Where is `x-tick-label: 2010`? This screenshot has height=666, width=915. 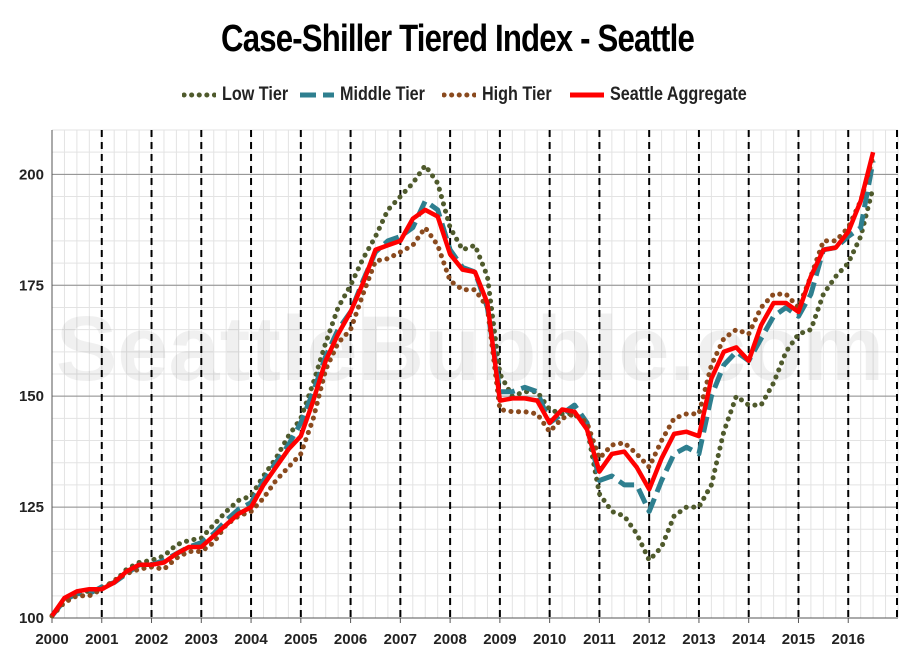 x-tick-label: 2010 is located at coordinates (549, 639).